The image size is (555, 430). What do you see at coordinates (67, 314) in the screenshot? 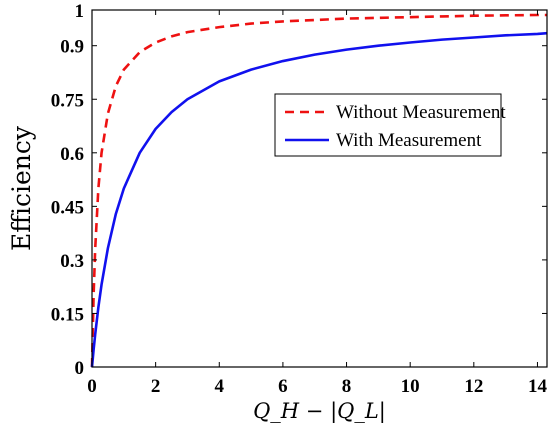
I see `y-tick-label: 0.15` at bounding box center [67, 314].